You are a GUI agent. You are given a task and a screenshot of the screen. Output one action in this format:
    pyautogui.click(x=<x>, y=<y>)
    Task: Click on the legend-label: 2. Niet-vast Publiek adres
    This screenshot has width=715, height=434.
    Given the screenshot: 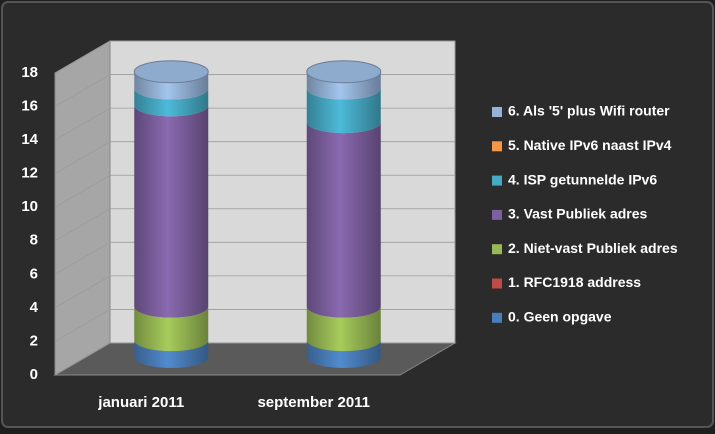 What is the action you would take?
    pyautogui.click(x=593, y=248)
    